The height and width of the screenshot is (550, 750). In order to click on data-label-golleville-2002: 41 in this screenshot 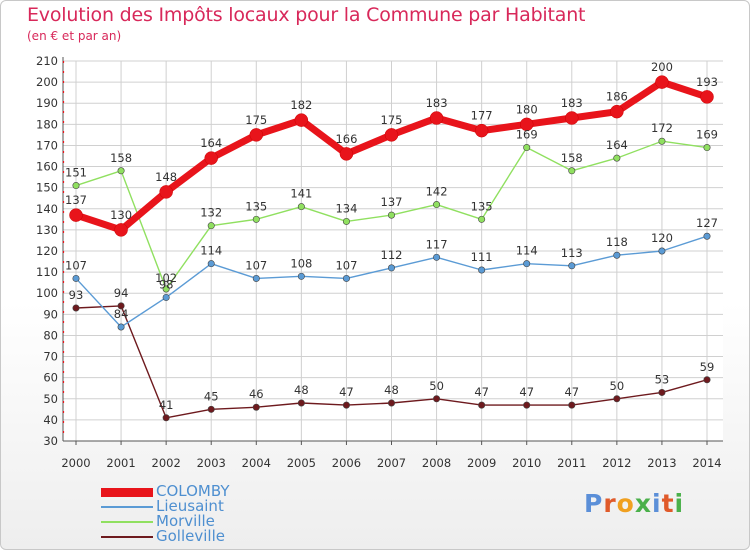, I will do `click(166, 405)`.